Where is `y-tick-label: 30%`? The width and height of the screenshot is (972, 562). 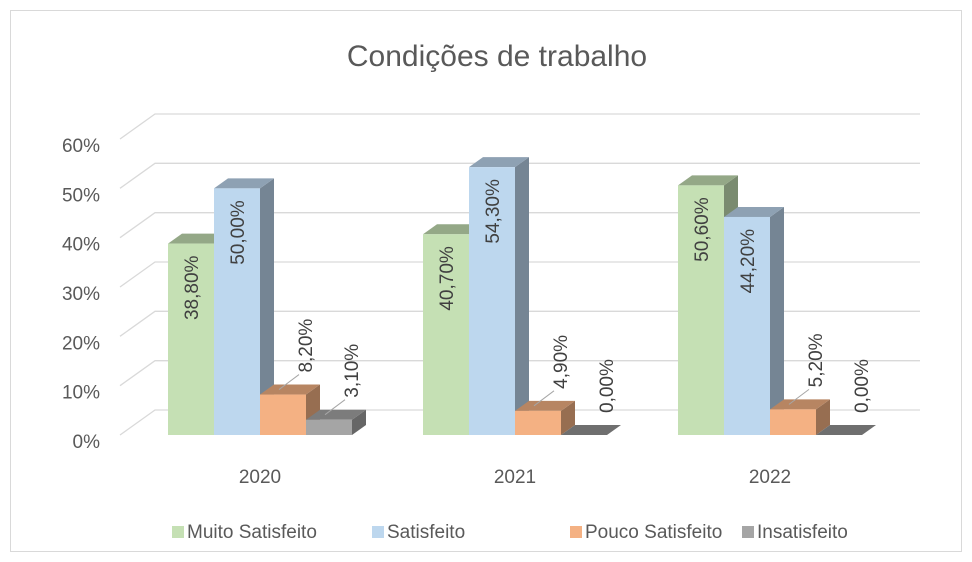
y-tick-label: 30% is located at coordinates (81, 294).